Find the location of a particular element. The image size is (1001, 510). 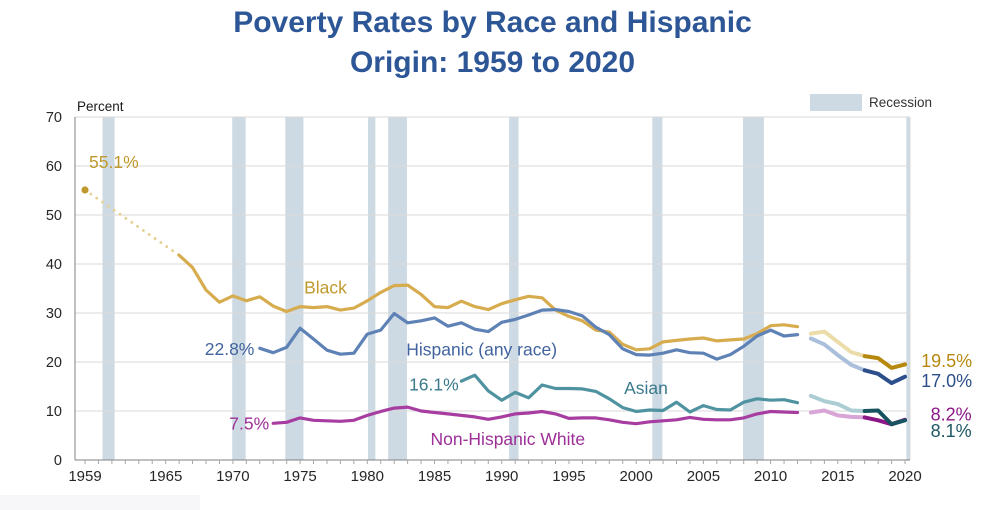

series-line-asian-light is located at coordinates (837, 403).